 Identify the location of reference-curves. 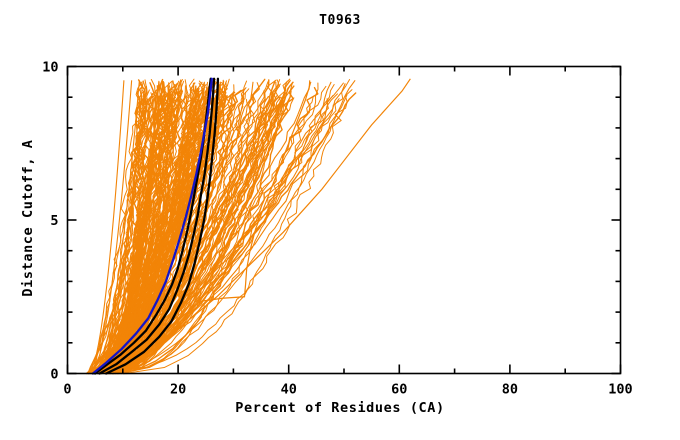
(155, 226).